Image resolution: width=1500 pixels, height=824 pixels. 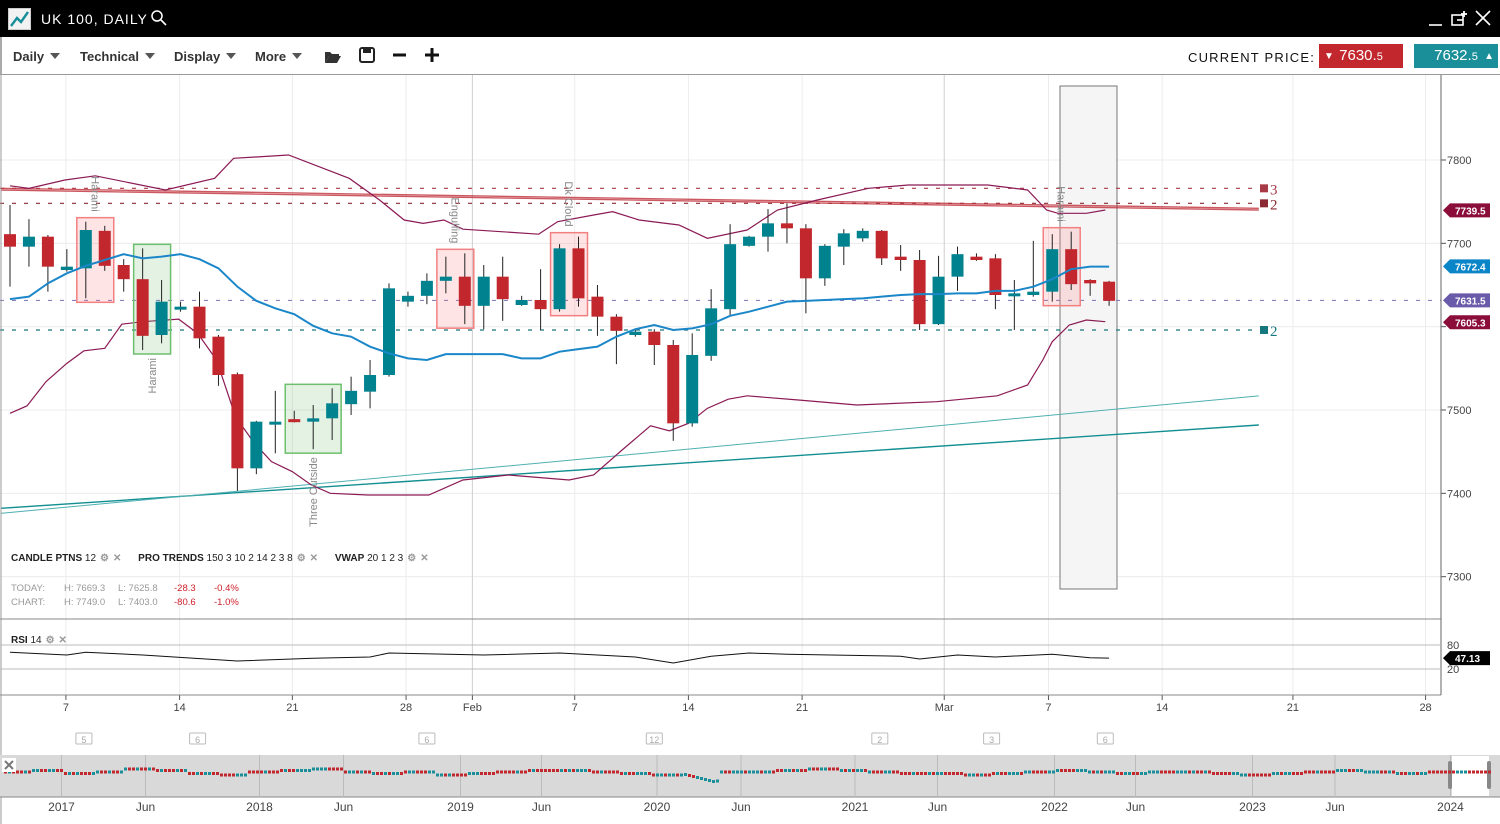 What do you see at coordinates (382, 558) in the screenshot?
I see `indicator-vwap: VWAP 20 1 2 3 ⚙ ✕` at bounding box center [382, 558].